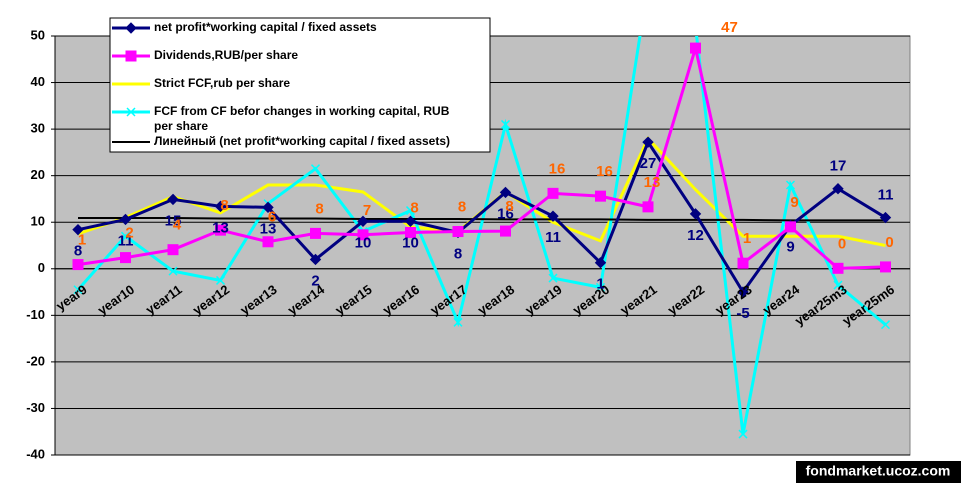  I want to click on y-tick-label: 30, so click(38, 128).